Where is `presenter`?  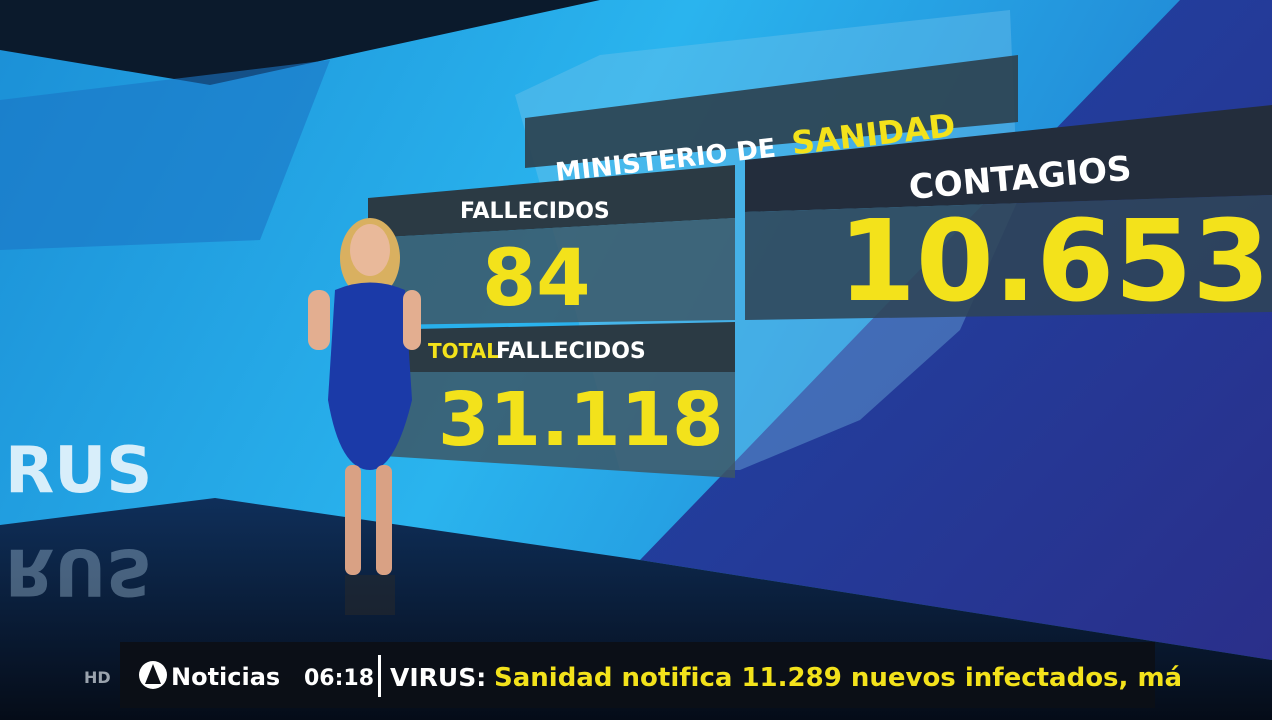
presenter is located at coordinates (364, 416).